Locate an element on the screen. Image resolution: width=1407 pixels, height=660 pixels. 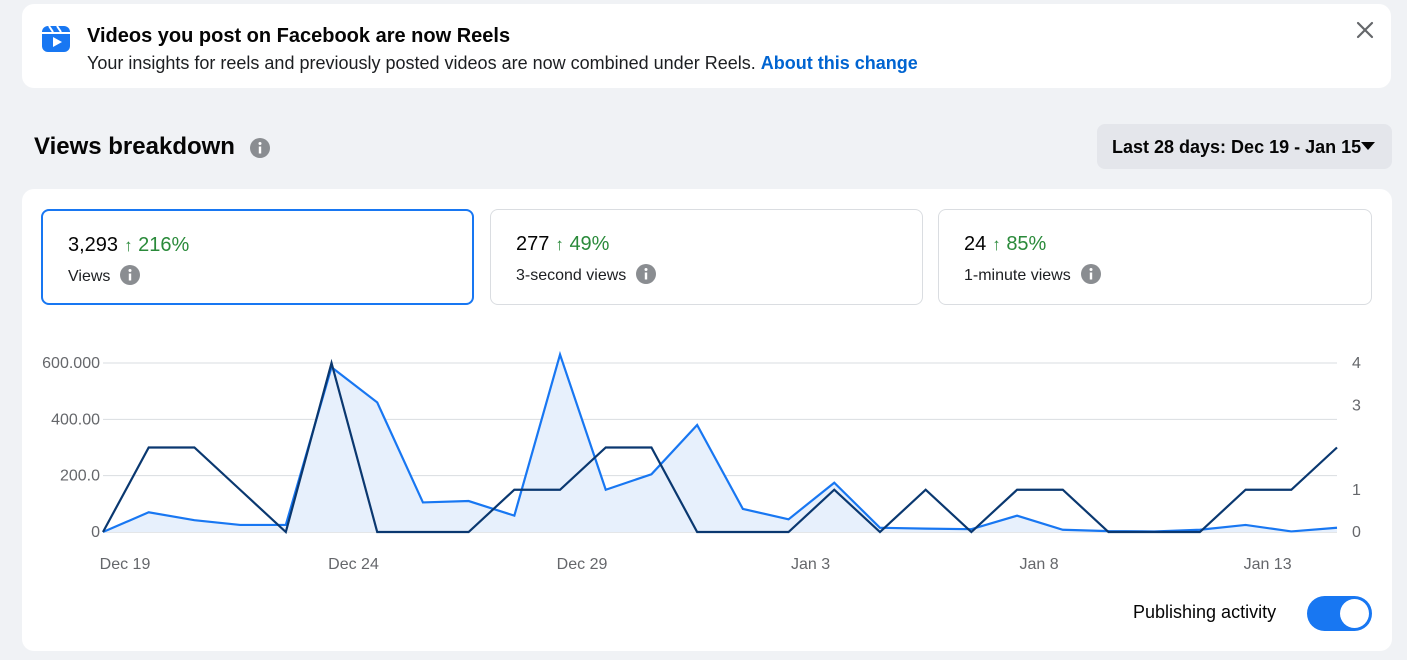
x-tick-label: Jan 8 is located at coordinates (1039, 564).